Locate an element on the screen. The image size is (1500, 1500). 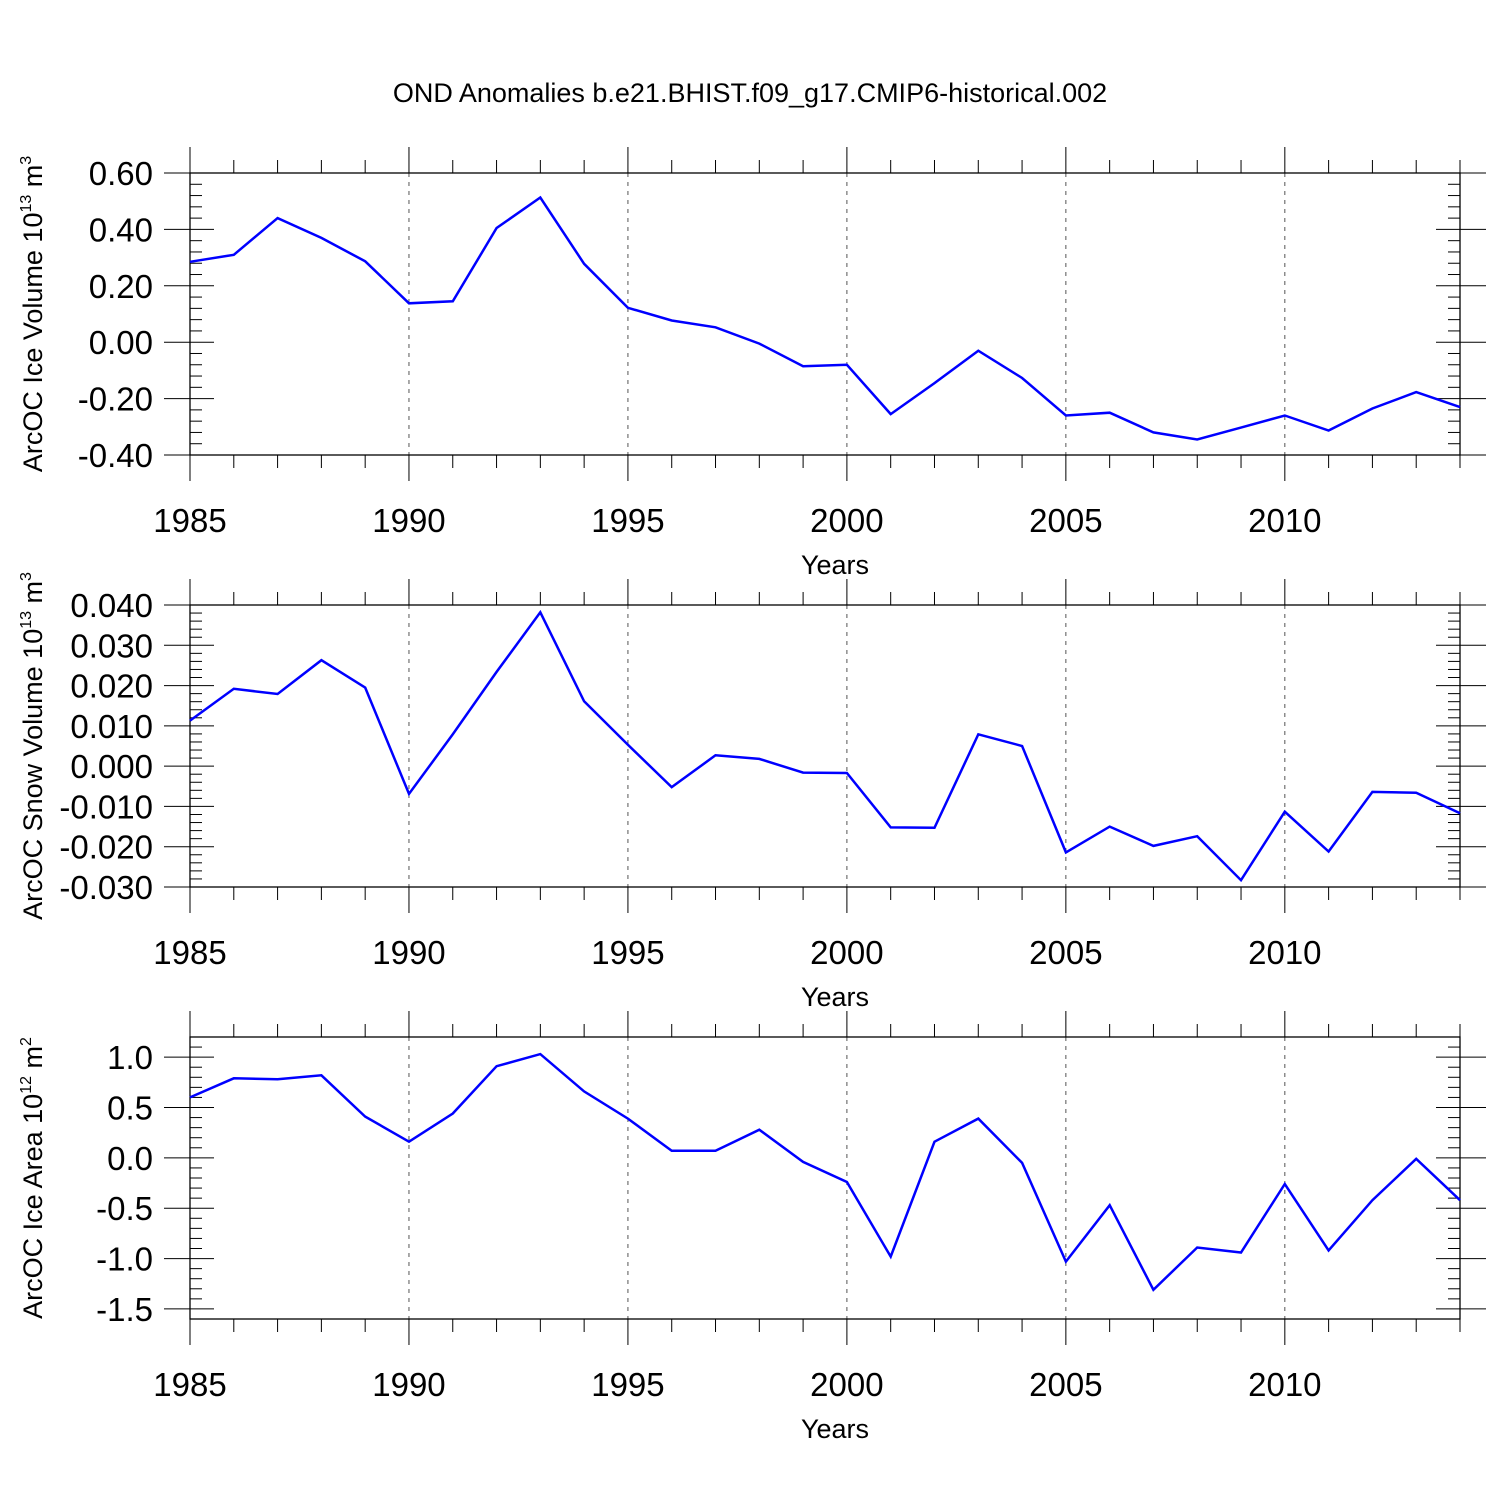
y-tick-label: -0.030 is located at coordinates (106, 887).